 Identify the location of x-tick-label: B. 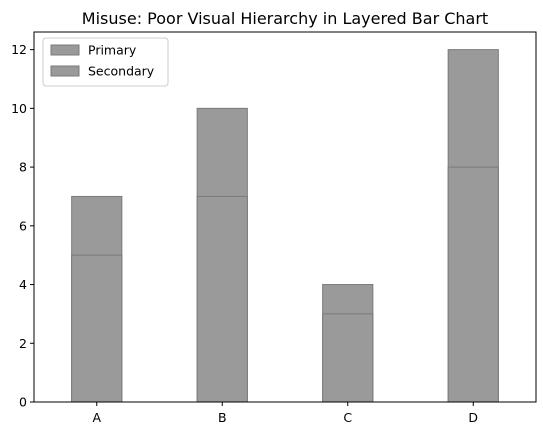
(222, 417).